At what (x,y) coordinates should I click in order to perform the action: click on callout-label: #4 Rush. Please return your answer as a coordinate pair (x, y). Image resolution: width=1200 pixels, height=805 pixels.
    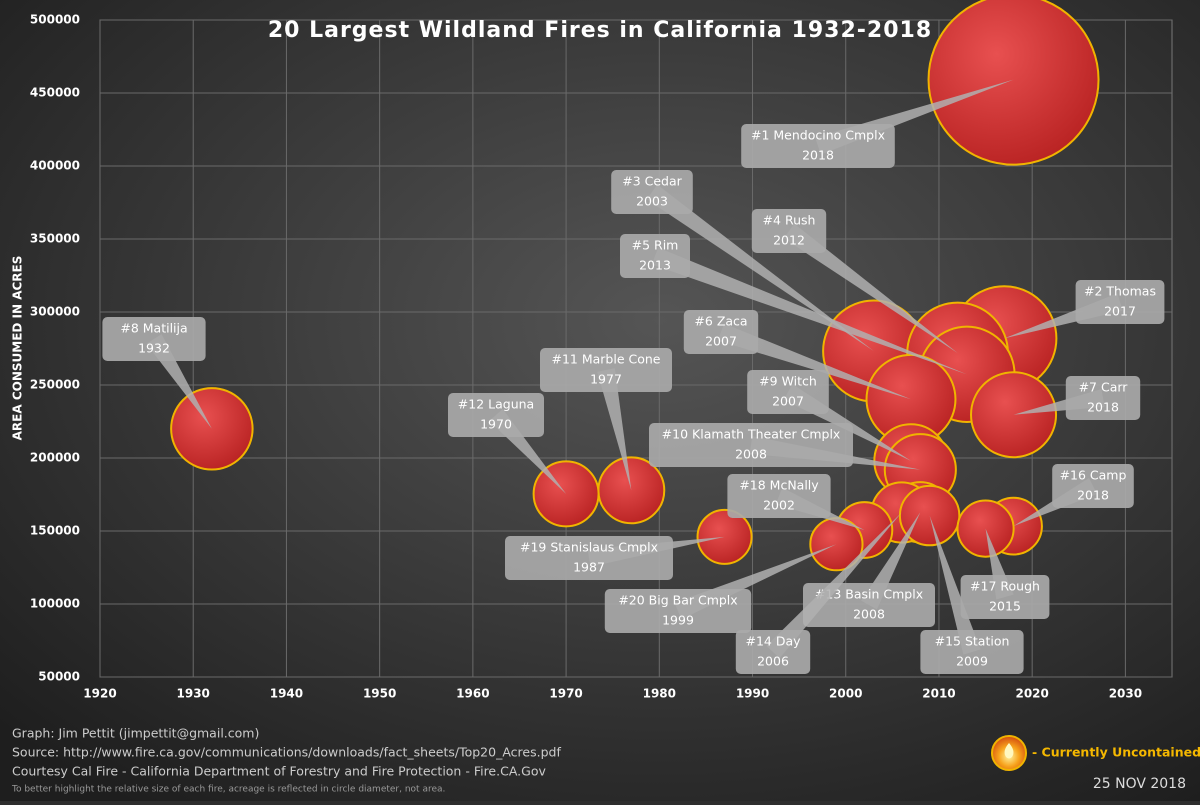
    Looking at the image, I should click on (789, 220).